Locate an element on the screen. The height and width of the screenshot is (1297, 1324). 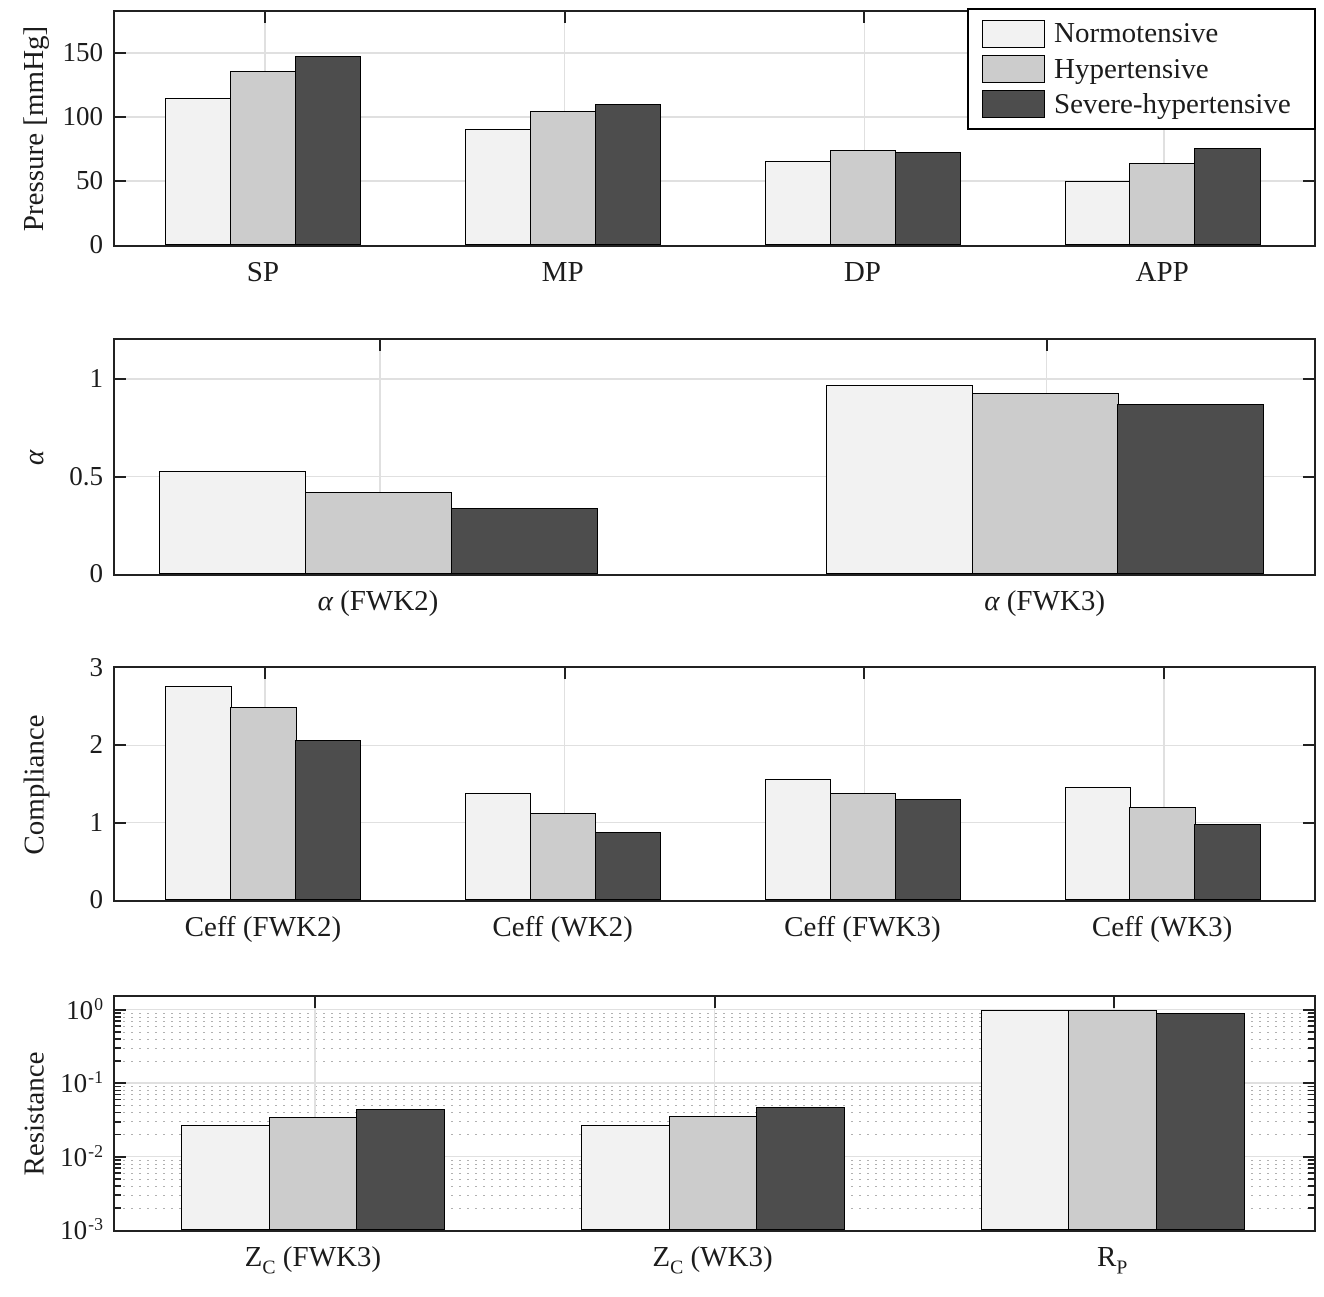
label-segment: DP is located at coordinates (862, 272).